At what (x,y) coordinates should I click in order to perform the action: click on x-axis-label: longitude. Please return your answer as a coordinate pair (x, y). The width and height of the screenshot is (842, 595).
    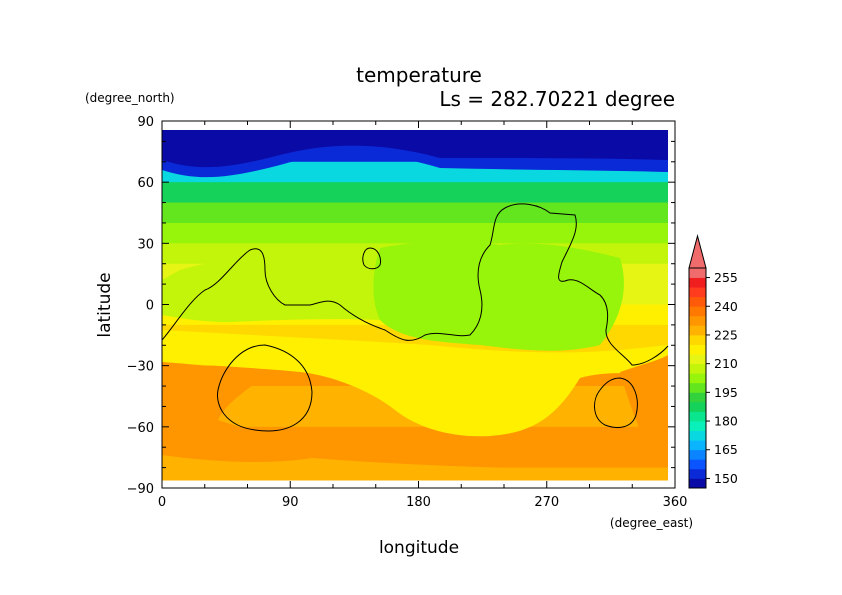
    Looking at the image, I should click on (419, 548).